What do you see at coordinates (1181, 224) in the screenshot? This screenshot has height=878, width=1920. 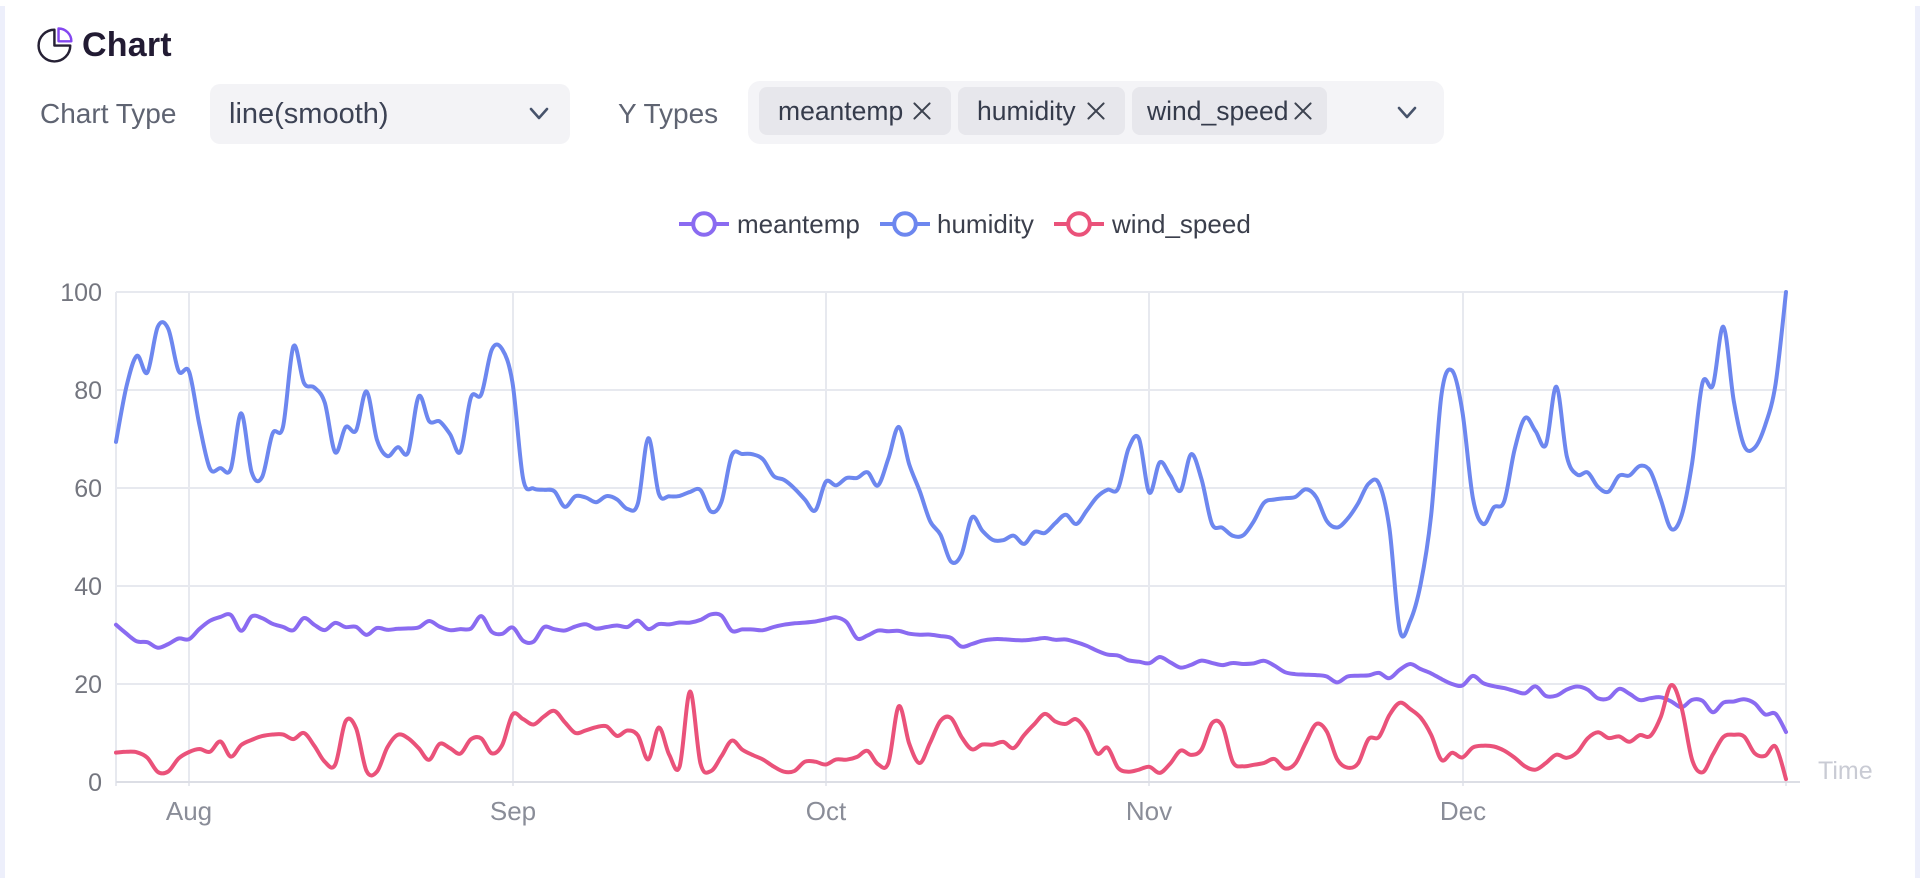 I see `svg-text: wind_speed` at bounding box center [1181, 224].